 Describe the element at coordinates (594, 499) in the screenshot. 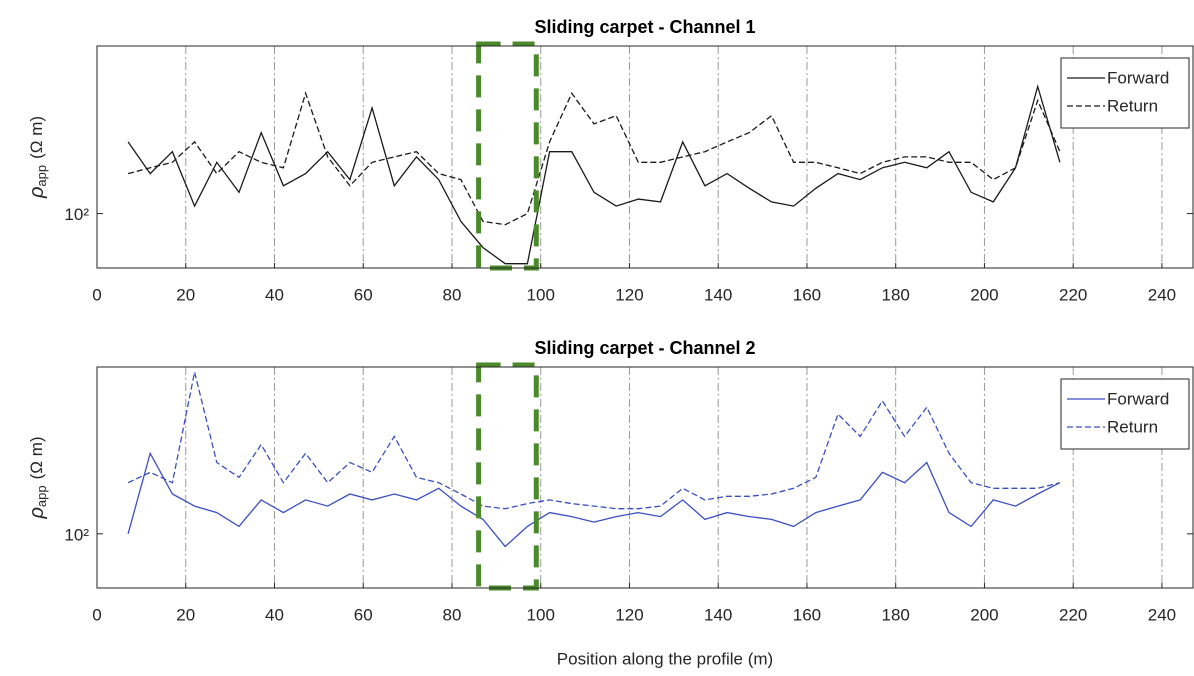

I see `data-line` at that location.